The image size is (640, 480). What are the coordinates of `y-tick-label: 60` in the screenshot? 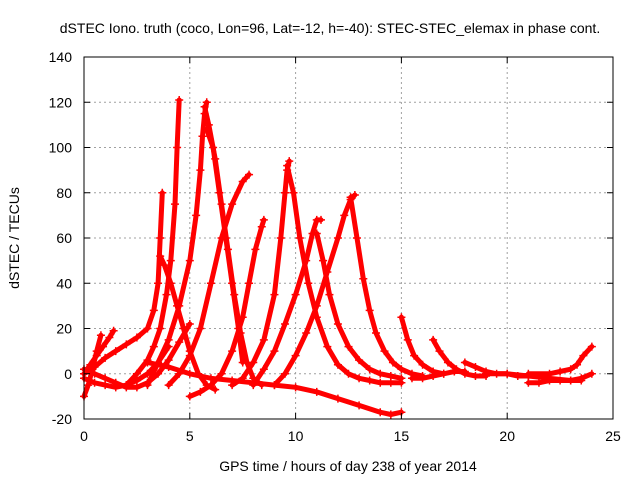 It's located at (64, 238).